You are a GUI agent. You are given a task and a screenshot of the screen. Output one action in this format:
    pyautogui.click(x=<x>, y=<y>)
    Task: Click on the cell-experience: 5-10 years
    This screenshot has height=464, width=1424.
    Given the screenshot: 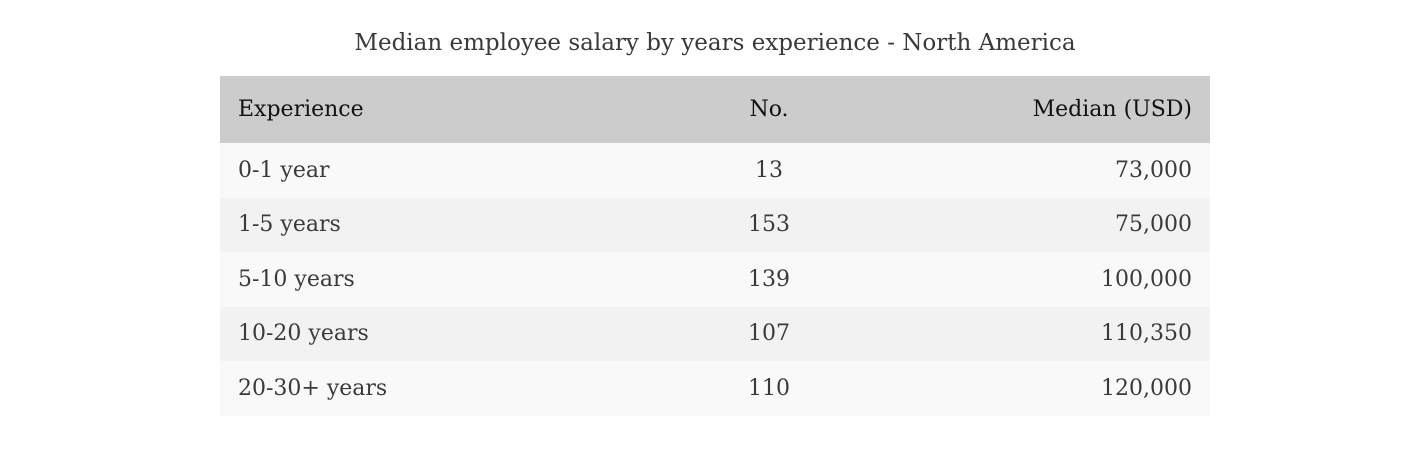 What is the action you would take?
    pyautogui.click(x=296, y=279)
    